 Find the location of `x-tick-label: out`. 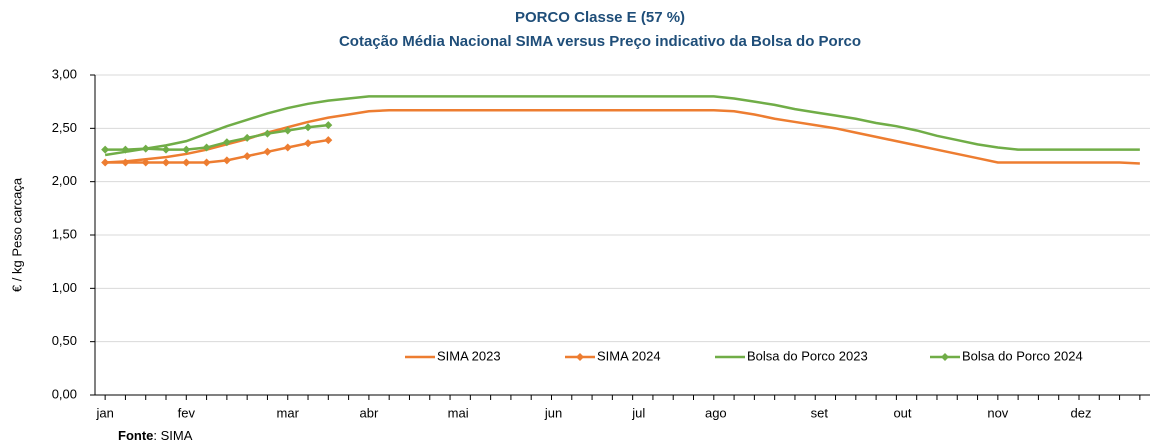

x-tick-label: out is located at coordinates (902, 412).